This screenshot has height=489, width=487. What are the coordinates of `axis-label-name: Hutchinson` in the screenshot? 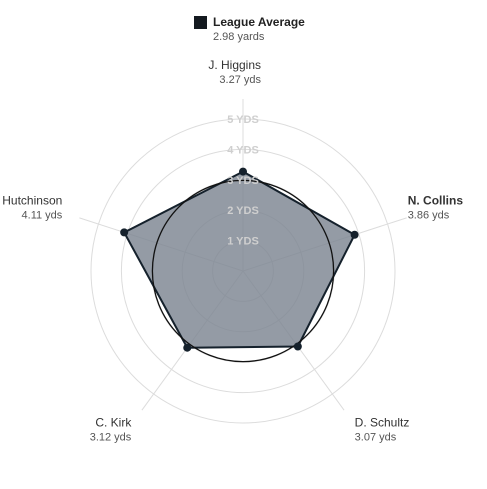 It's located at (32, 200).